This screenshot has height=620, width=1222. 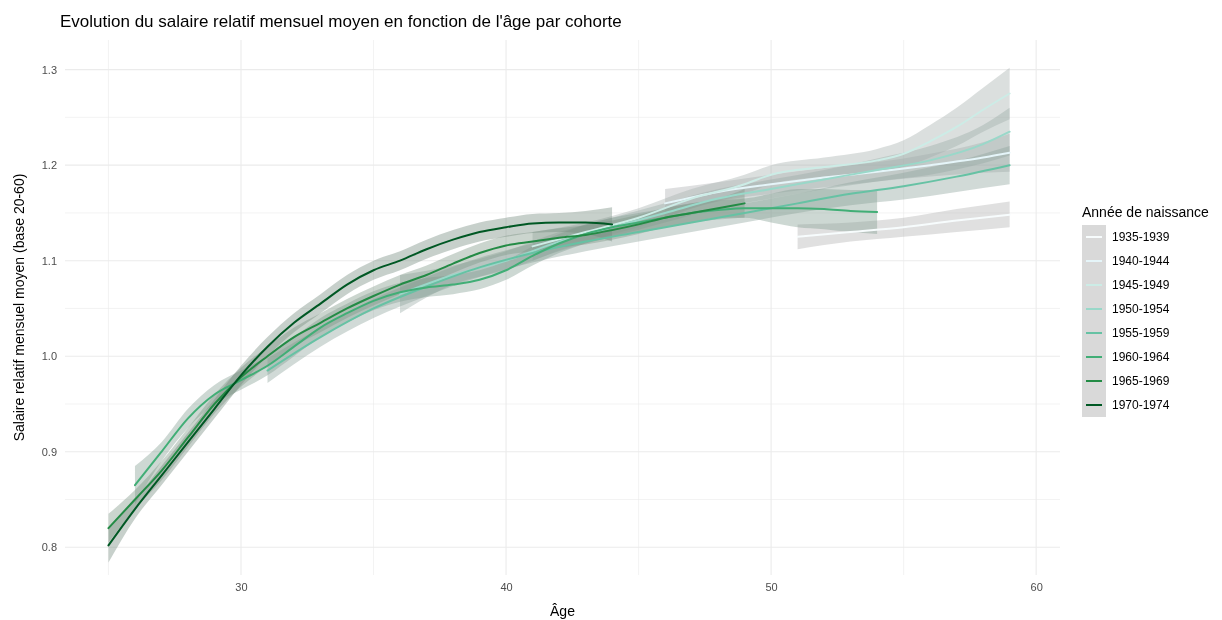 I want to click on x-tick-label: 30, so click(x=241, y=586).